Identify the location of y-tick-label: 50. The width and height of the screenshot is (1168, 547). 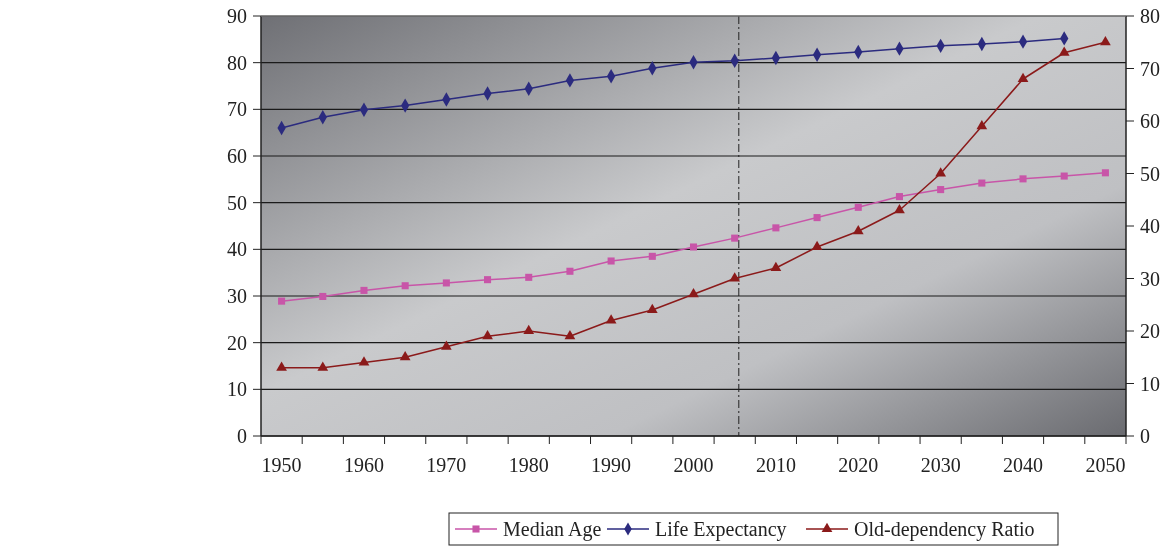
(237, 202).